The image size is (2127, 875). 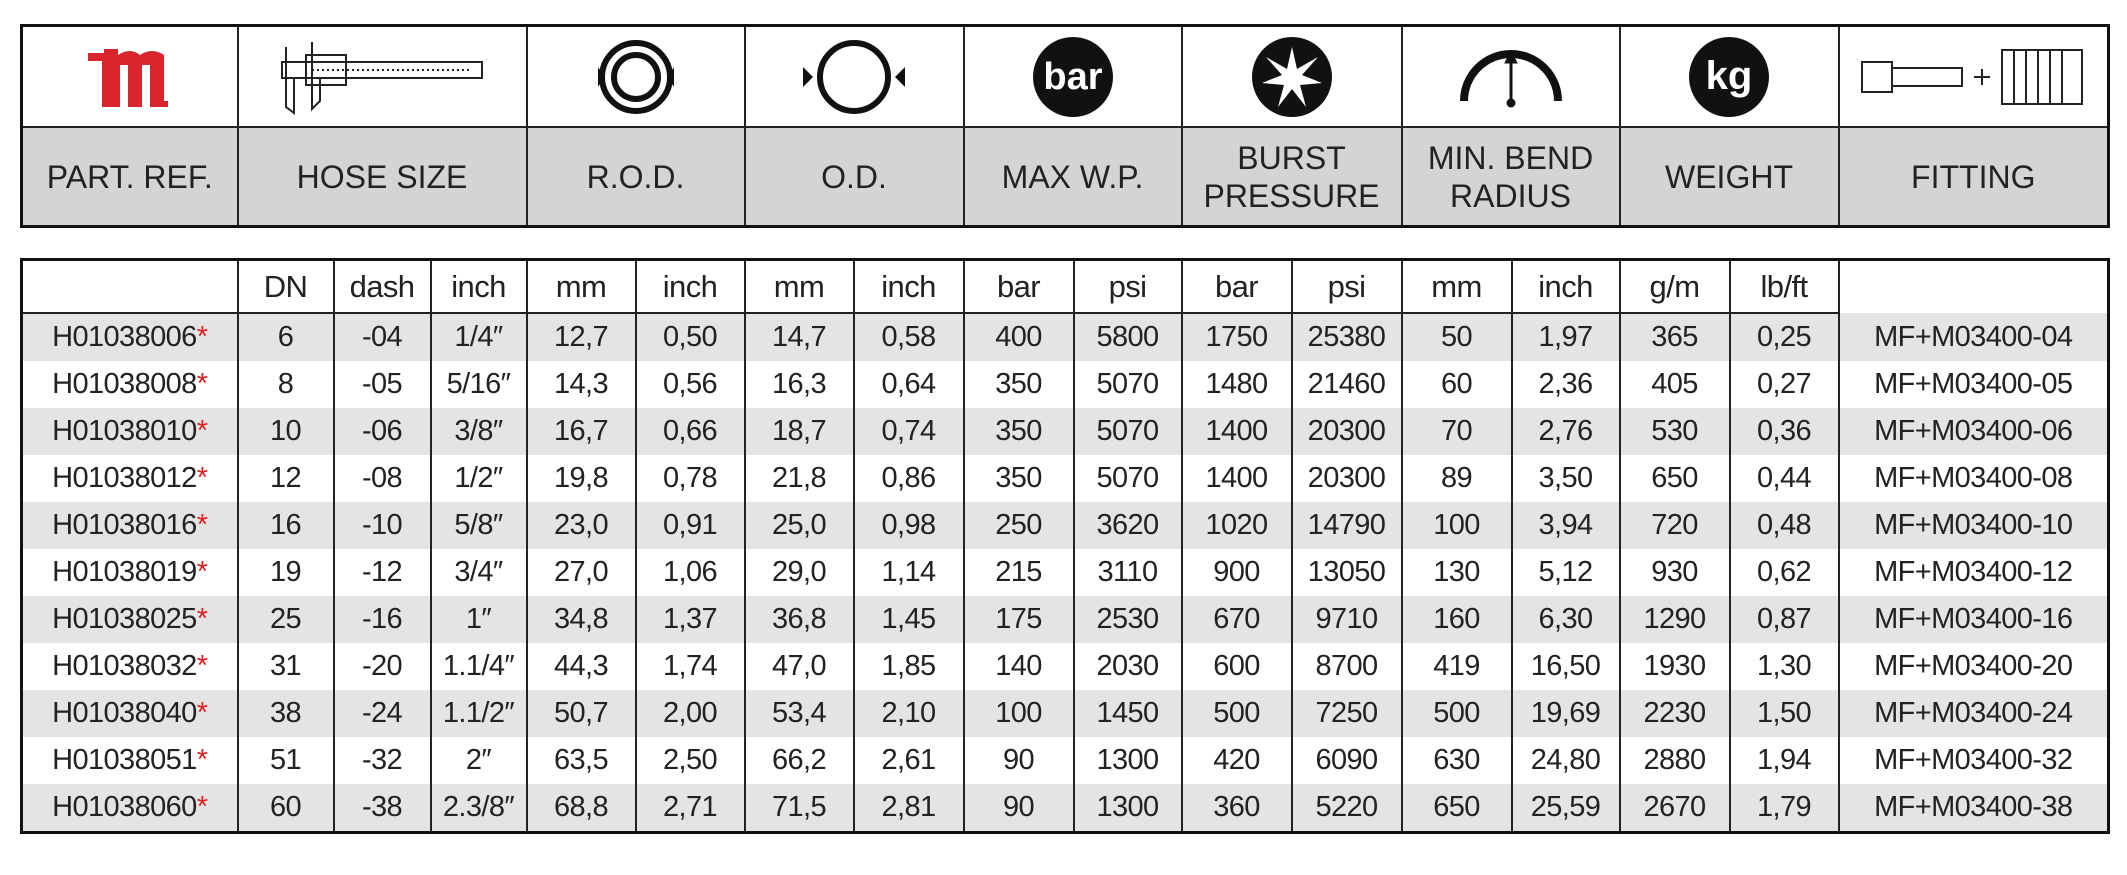 I want to click on fitting-icon, so click(x=1972, y=76).